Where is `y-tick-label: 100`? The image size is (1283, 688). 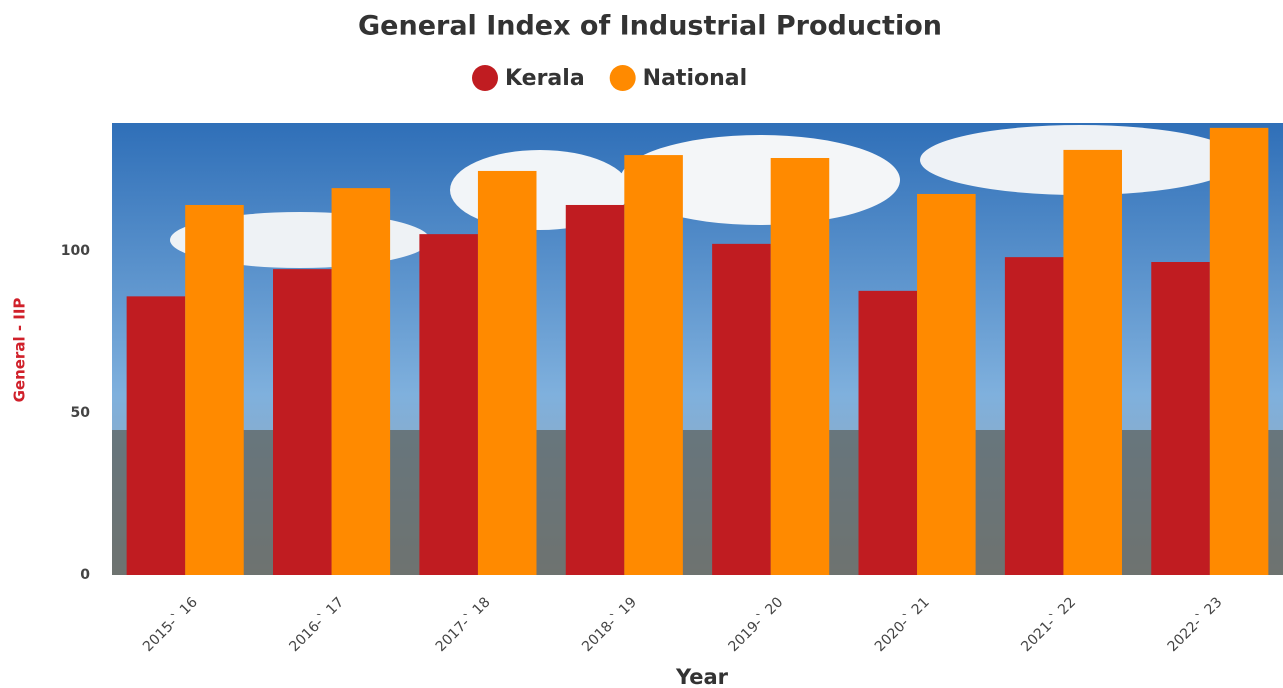
y-tick-label: 100 is located at coordinates (75, 251).